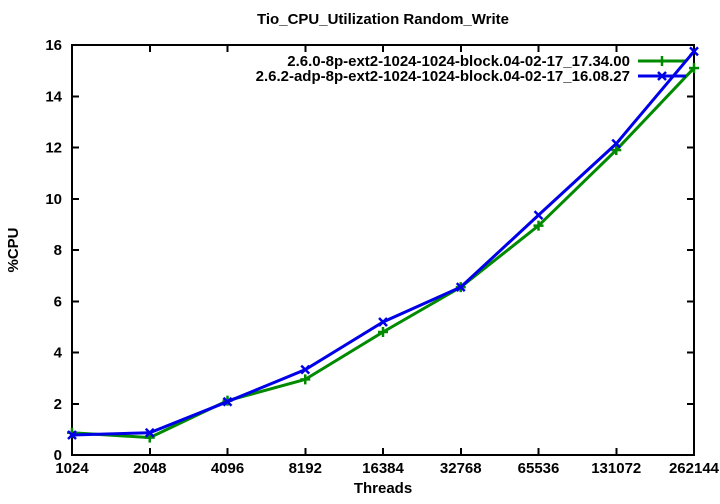 The image size is (720, 504). What do you see at coordinates (662, 76) in the screenshot?
I see `legend-sample-x-icon` at bounding box center [662, 76].